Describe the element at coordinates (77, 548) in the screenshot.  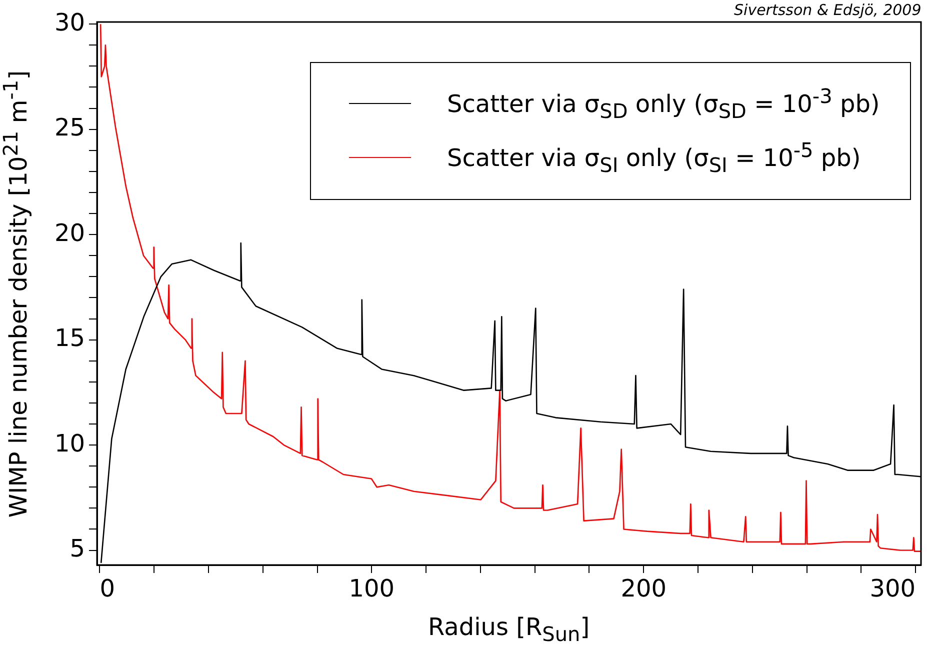
I see `y-tick-label: 5` at that location.